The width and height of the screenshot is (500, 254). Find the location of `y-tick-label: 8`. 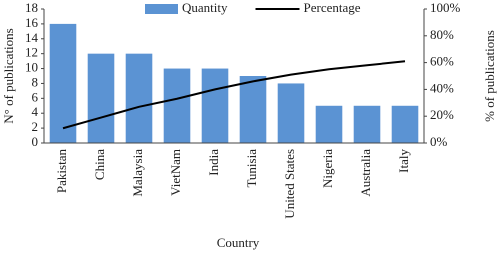

y-tick-label: 8 is located at coordinates (35, 81).